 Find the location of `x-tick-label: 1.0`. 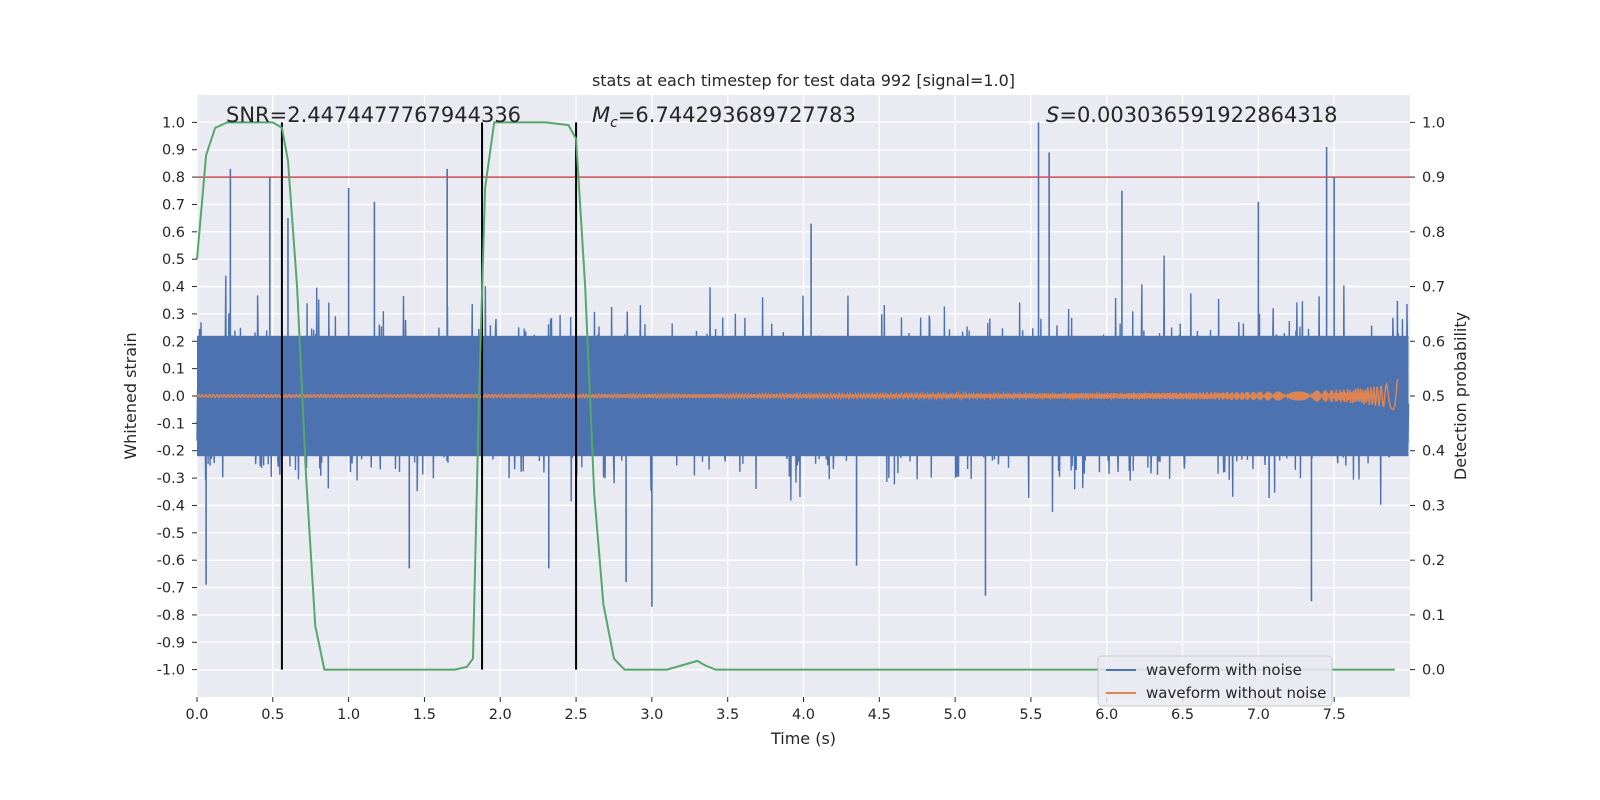

x-tick-label: 1.0 is located at coordinates (348, 715).